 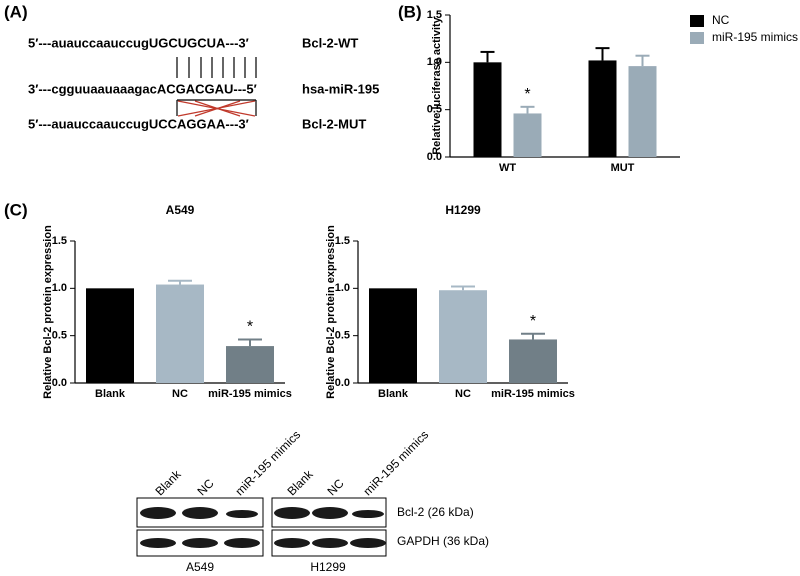 I want to click on cell-line-label: A549, so click(x=200, y=567).